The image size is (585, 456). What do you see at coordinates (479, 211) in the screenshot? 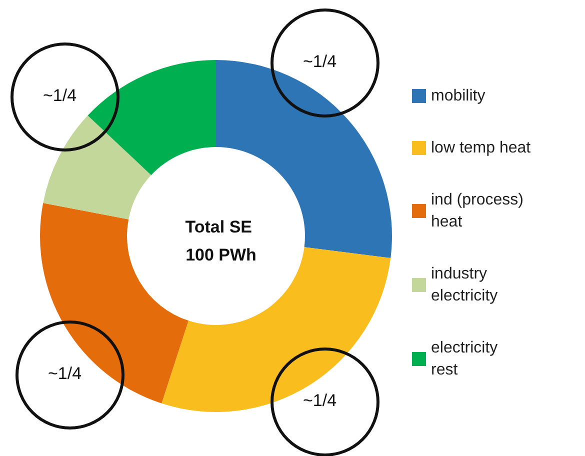
I see `legend-label: ind (process) heat` at bounding box center [479, 211].